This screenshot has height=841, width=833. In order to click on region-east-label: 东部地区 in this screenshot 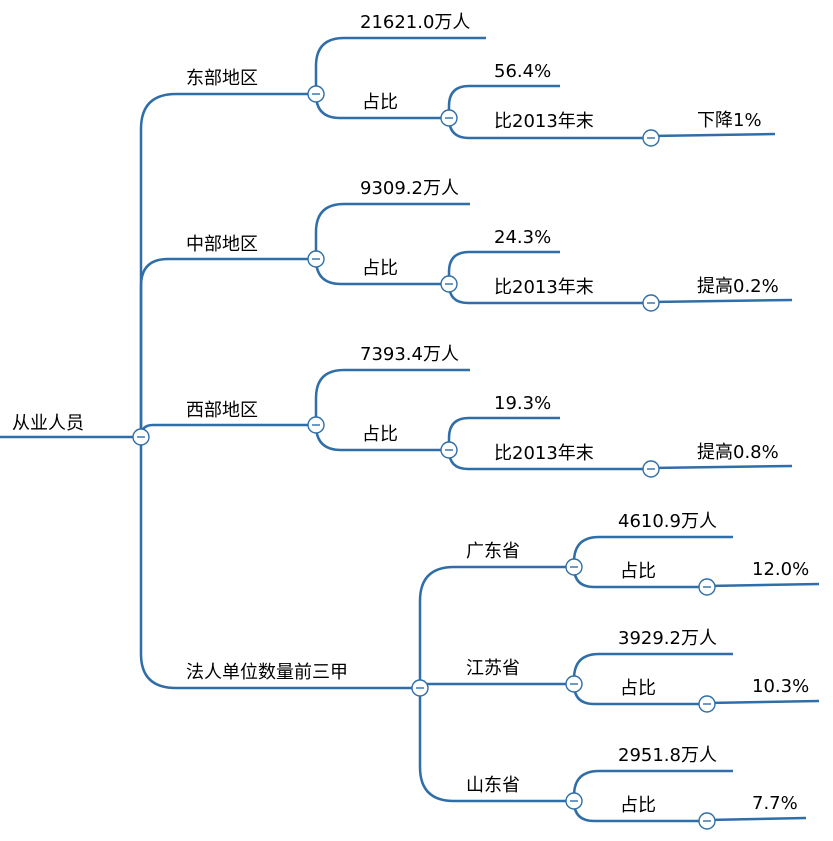, I will do `click(222, 78)`.